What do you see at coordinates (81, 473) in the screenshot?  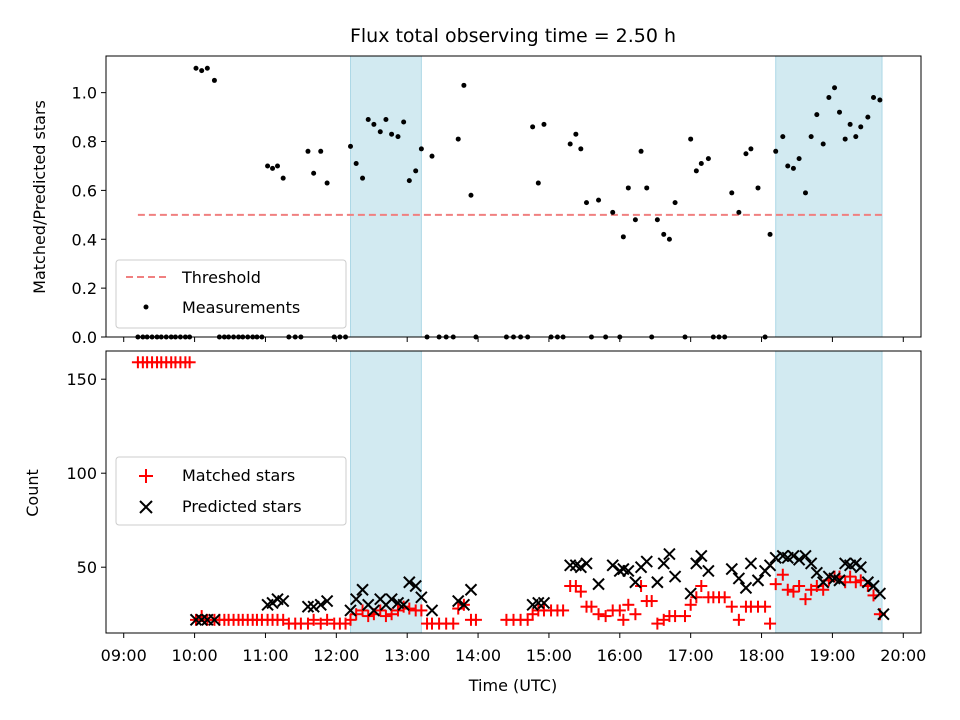 I see `bottom-y-tick-label: 100` at bounding box center [81, 473].